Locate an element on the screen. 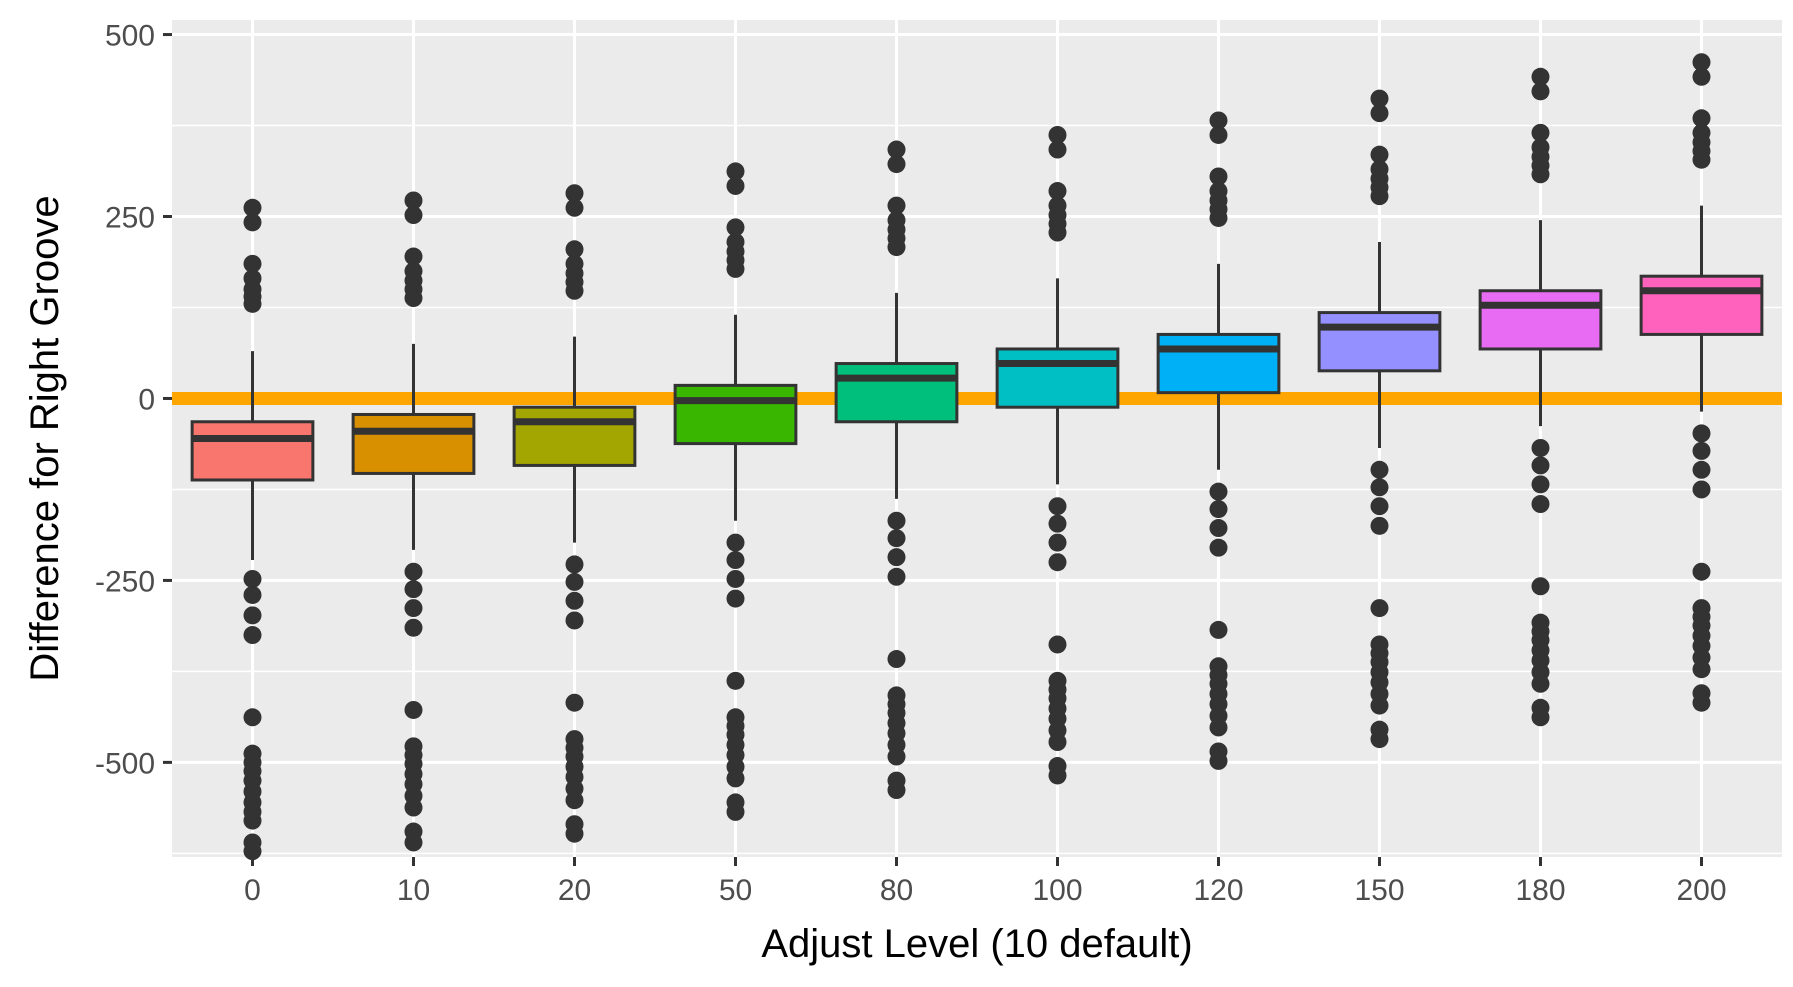 This screenshot has height=987, width=1793. y-axis: 500 250 0 -250 -500 is located at coordinates (133, 400).